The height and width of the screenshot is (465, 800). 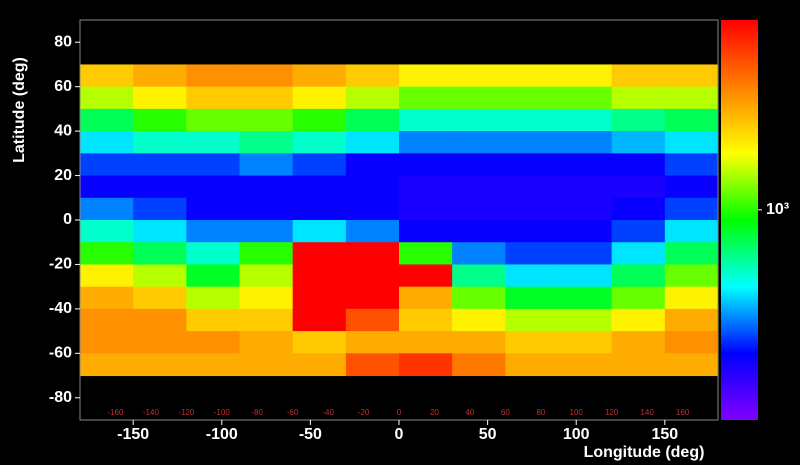 What do you see at coordinates (63, 86) in the screenshot?
I see `y-tick-label: 60` at bounding box center [63, 86].